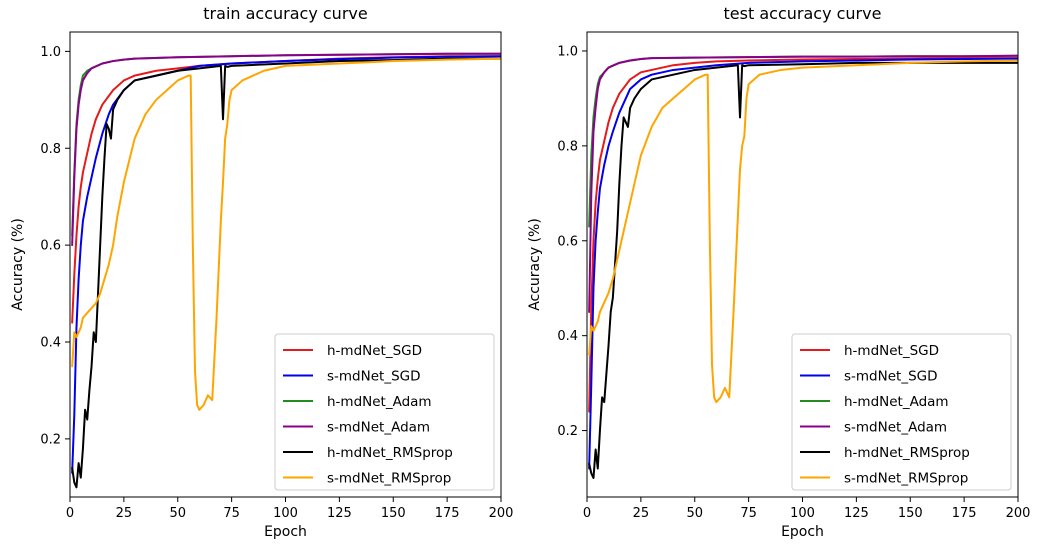 The image size is (1037, 558). Describe the element at coordinates (285, 13) in the screenshot. I see `chart-title: train accuracy curve` at that location.